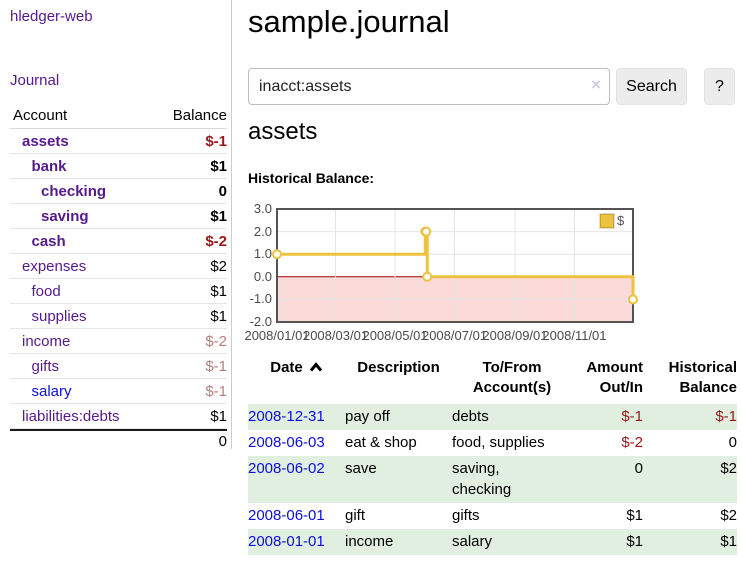  Describe the element at coordinates (607, 381) in the screenshot. I see `register-header-amount: Amount Out/In` at that location.